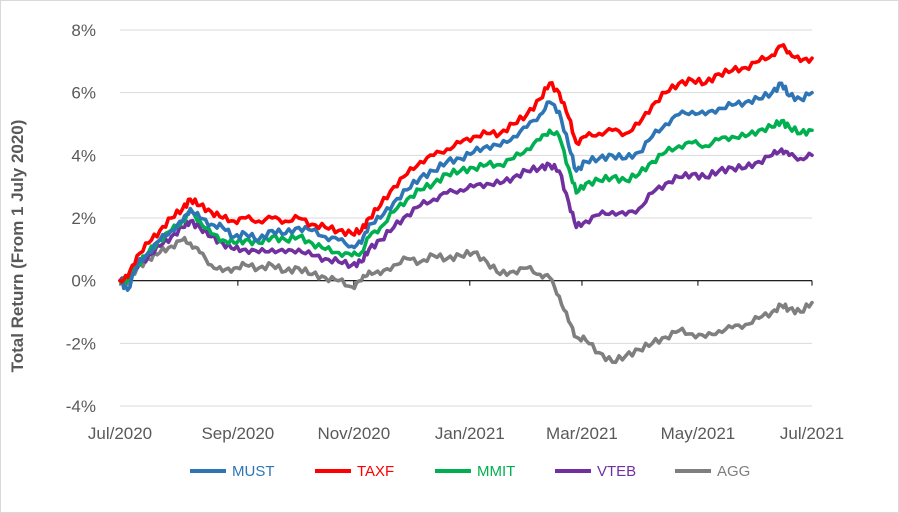 The width and height of the screenshot is (899, 513). I want to click on legend-label-agg: AGG, so click(733, 471).